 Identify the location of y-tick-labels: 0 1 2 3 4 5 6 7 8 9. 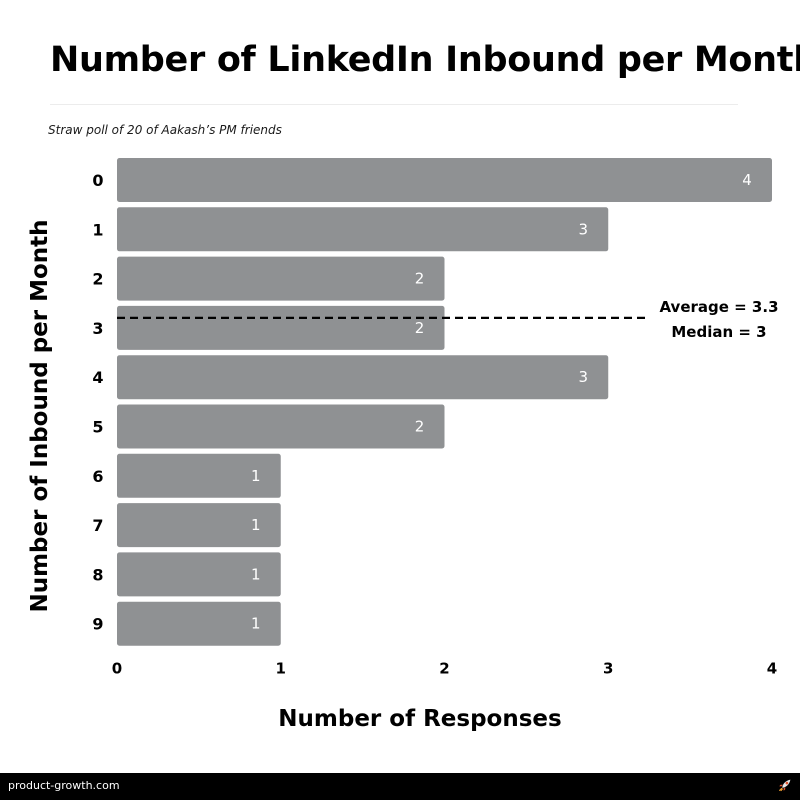
(97, 402).